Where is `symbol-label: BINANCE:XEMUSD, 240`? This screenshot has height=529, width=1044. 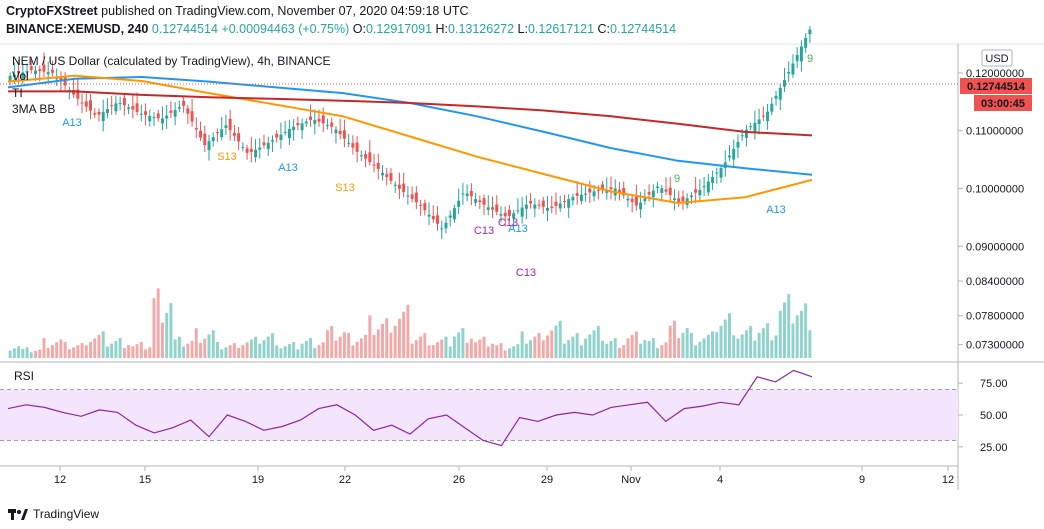 symbol-label: BINANCE:XEMUSD, 240 is located at coordinates (77, 29).